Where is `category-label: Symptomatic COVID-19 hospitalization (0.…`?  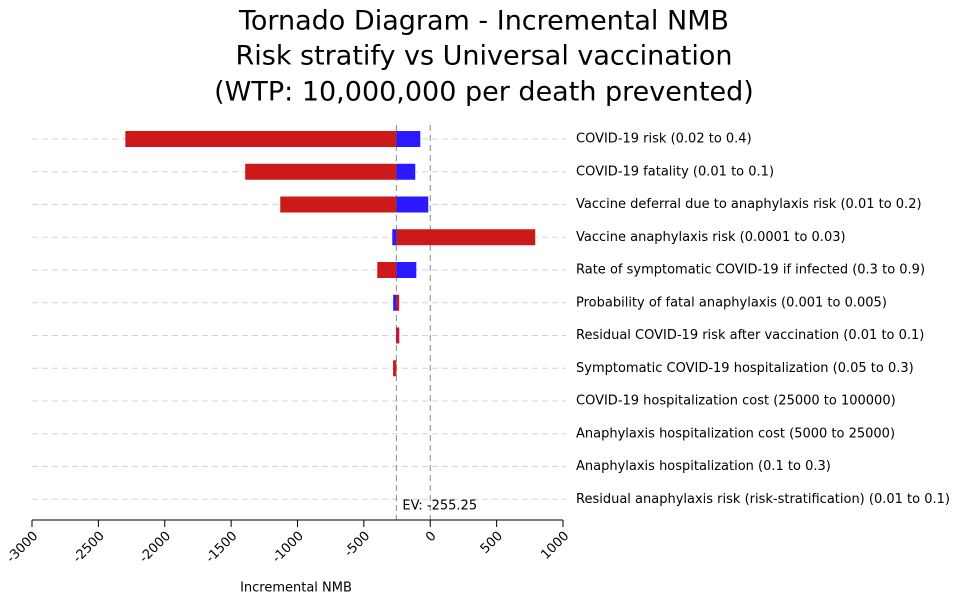 category-label: Symptomatic COVID-19 hospitalization (0.… is located at coordinates (745, 368).